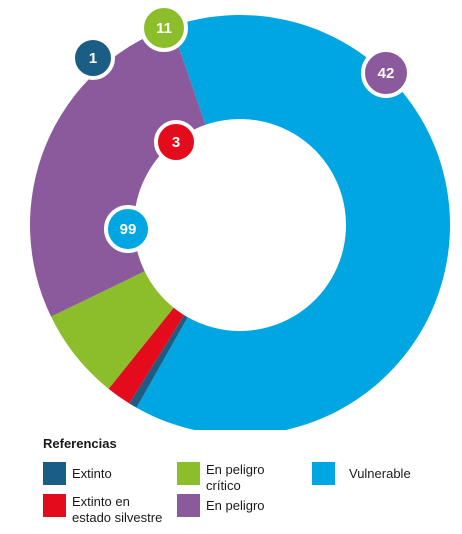 This screenshot has width=462, height=534. What do you see at coordinates (235, 505) in the screenshot?
I see `legend-label-en-peligro: En peligro` at bounding box center [235, 505].